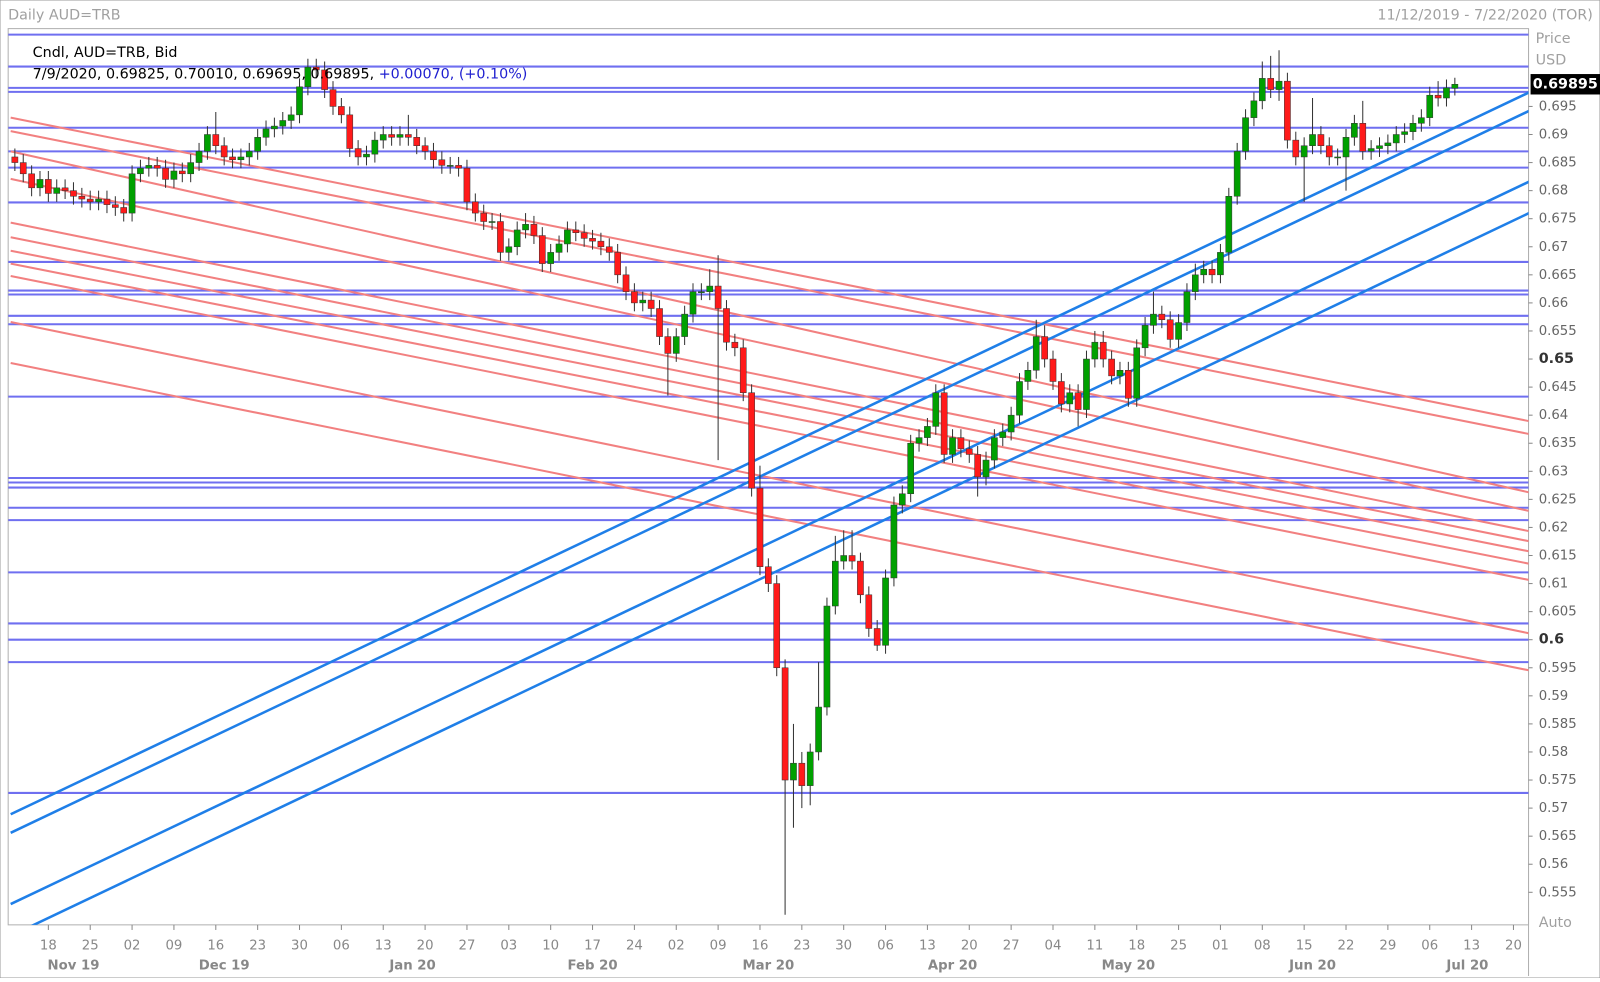 The image size is (1600, 982). I want to click on month-label: Jun 20, so click(1312, 966).